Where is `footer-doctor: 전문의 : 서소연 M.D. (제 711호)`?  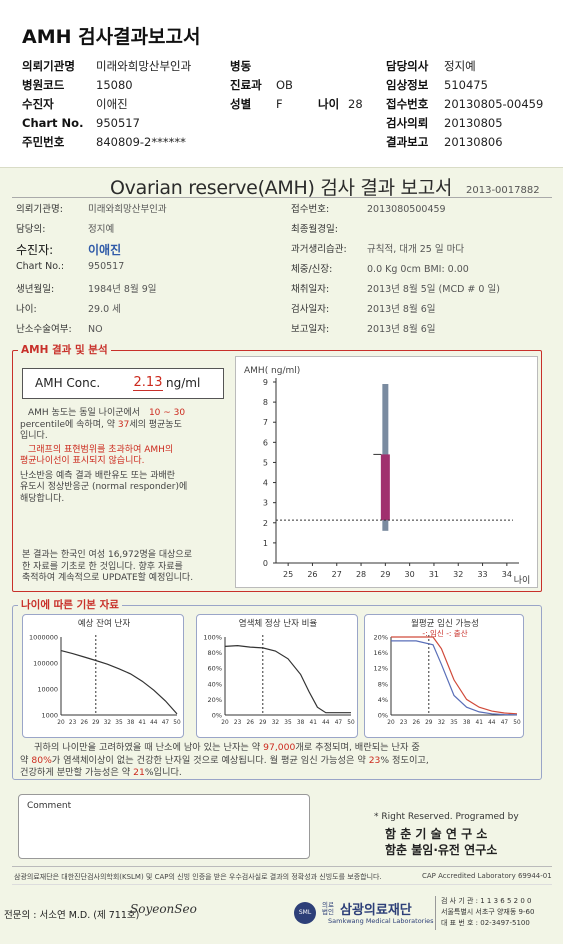 footer-doctor: 전문의 : 서소연 M.D. (제 711호) is located at coordinates (72, 915).